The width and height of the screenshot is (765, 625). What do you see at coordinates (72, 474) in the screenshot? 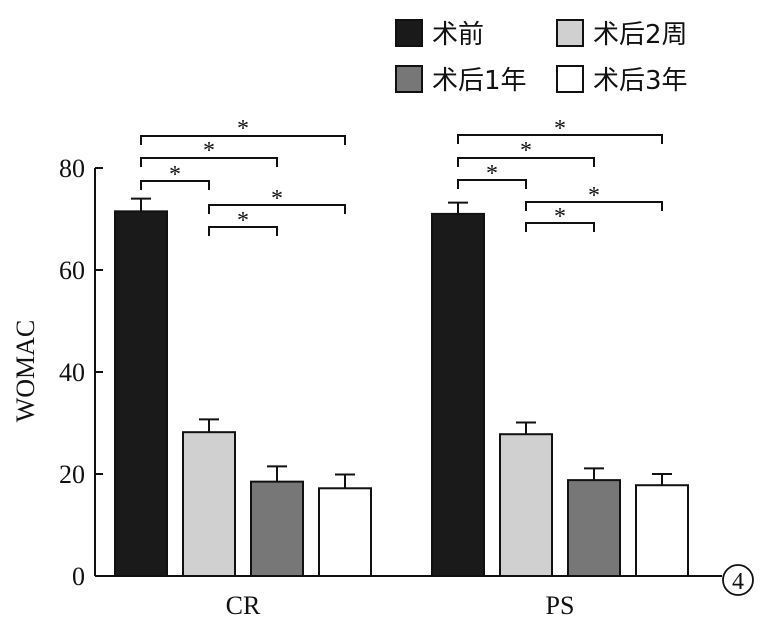
I see `y-tick-label: 20` at bounding box center [72, 474].